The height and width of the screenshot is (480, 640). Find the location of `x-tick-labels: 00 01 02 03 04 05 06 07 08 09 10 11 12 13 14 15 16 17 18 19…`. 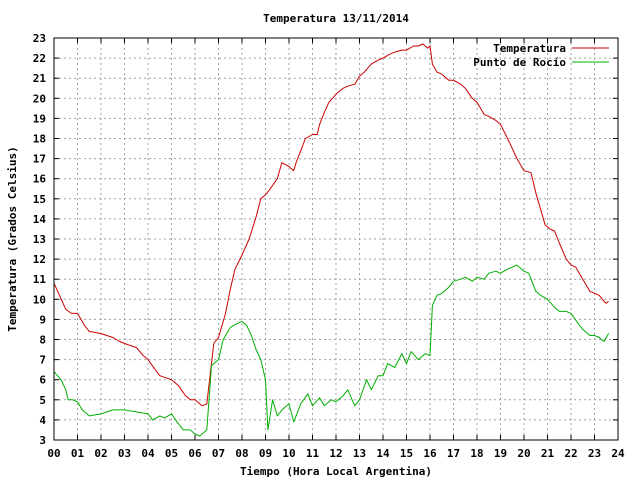

x-tick-labels: 00 01 02 03 04 05 06 07 08 09 10 11 12 13 14 15 16 17 18 19… is located at coordinates (336, 453).